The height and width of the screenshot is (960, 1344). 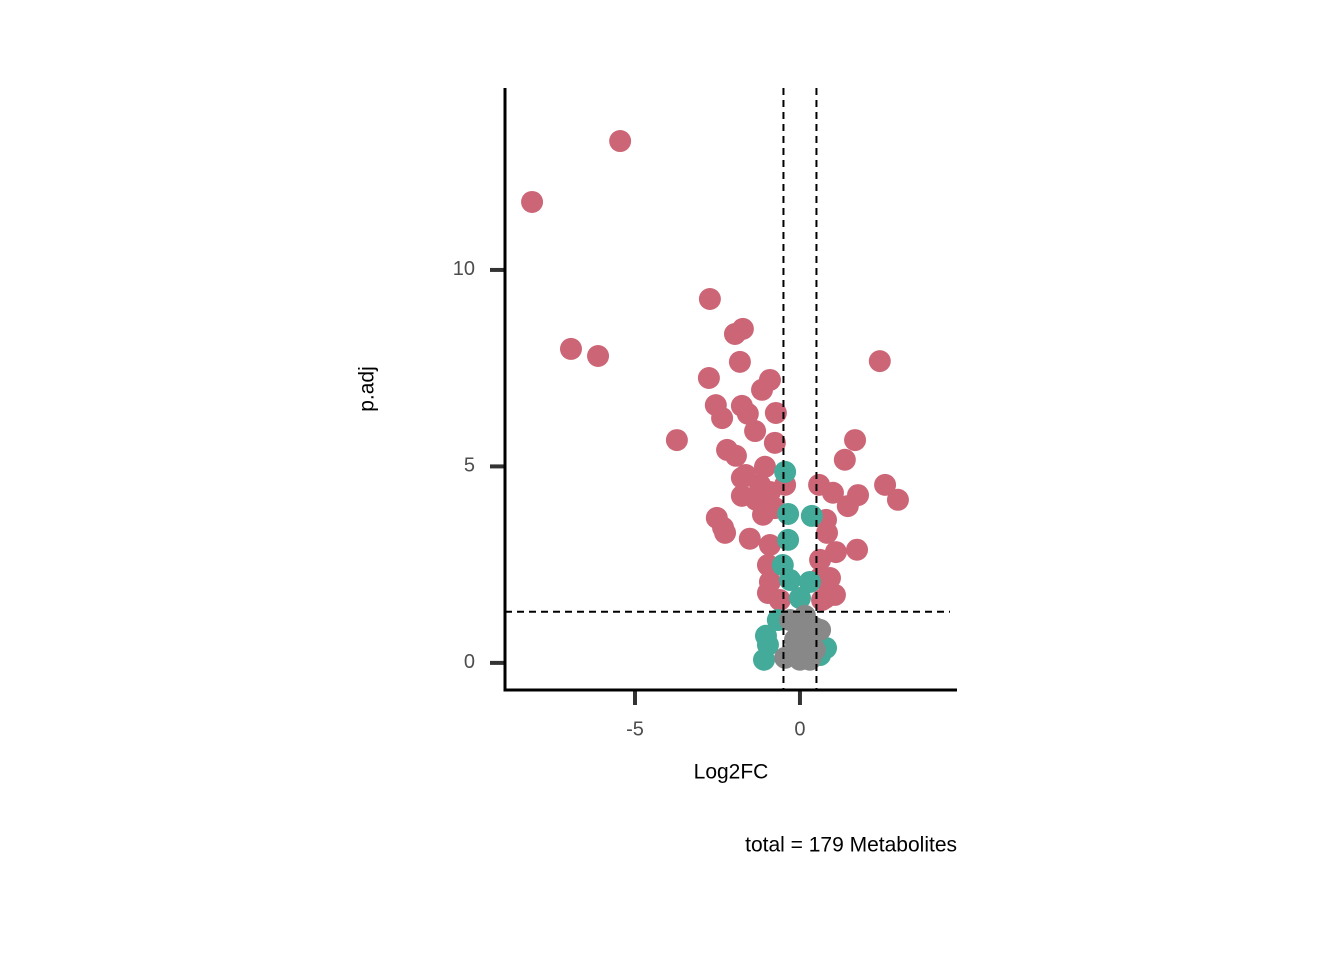 I want to click on y-tick-label: 5, so click(x=469, y=466).